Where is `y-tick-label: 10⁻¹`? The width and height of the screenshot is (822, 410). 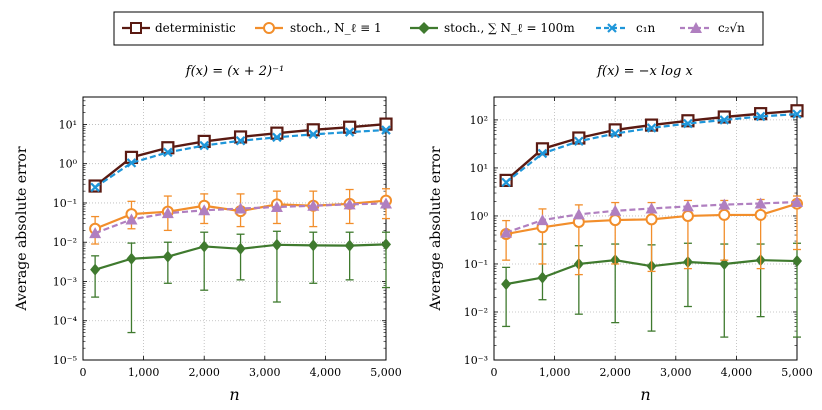 y-tick-label: 10⁻¹ is located at coordinates (476, 264).